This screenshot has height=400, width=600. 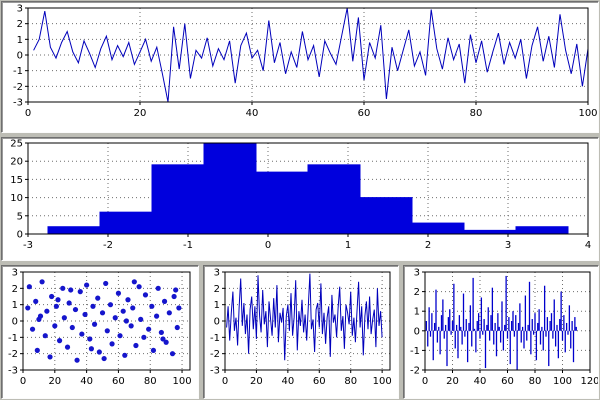 What do you see at coordinates (16, 144) in the screenshot?
I see `svg-text: 25` at bounding box center [16, 144].